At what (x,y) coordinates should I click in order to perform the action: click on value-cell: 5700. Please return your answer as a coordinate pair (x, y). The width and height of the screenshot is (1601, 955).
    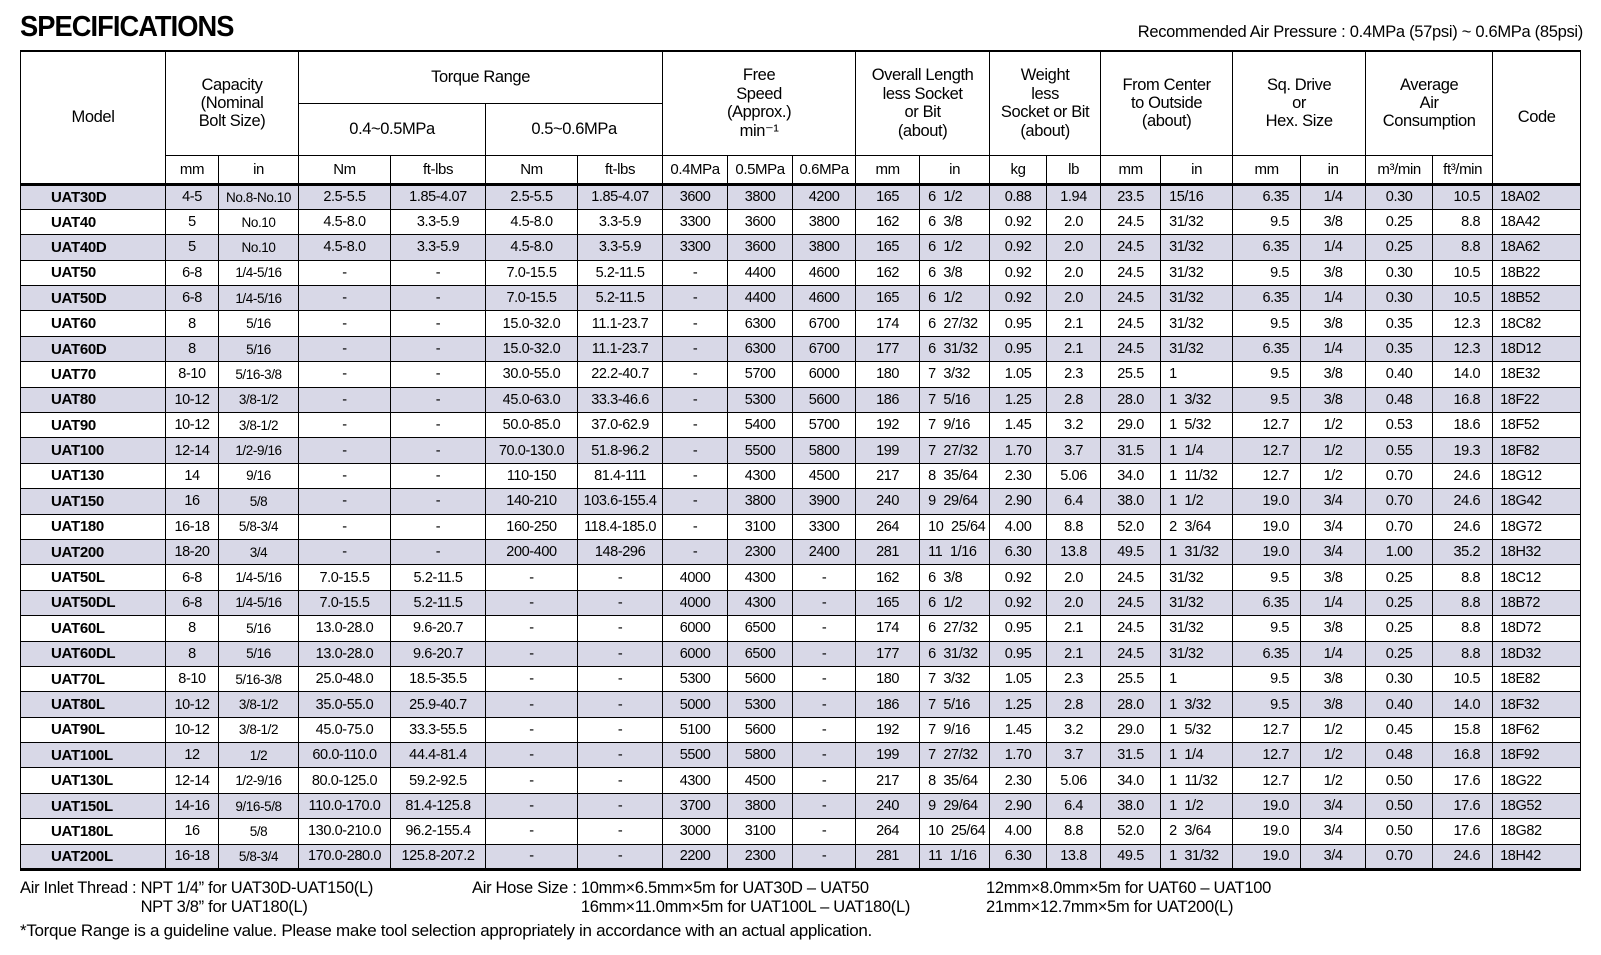
    Looking at the image, I should click on (760, 374).